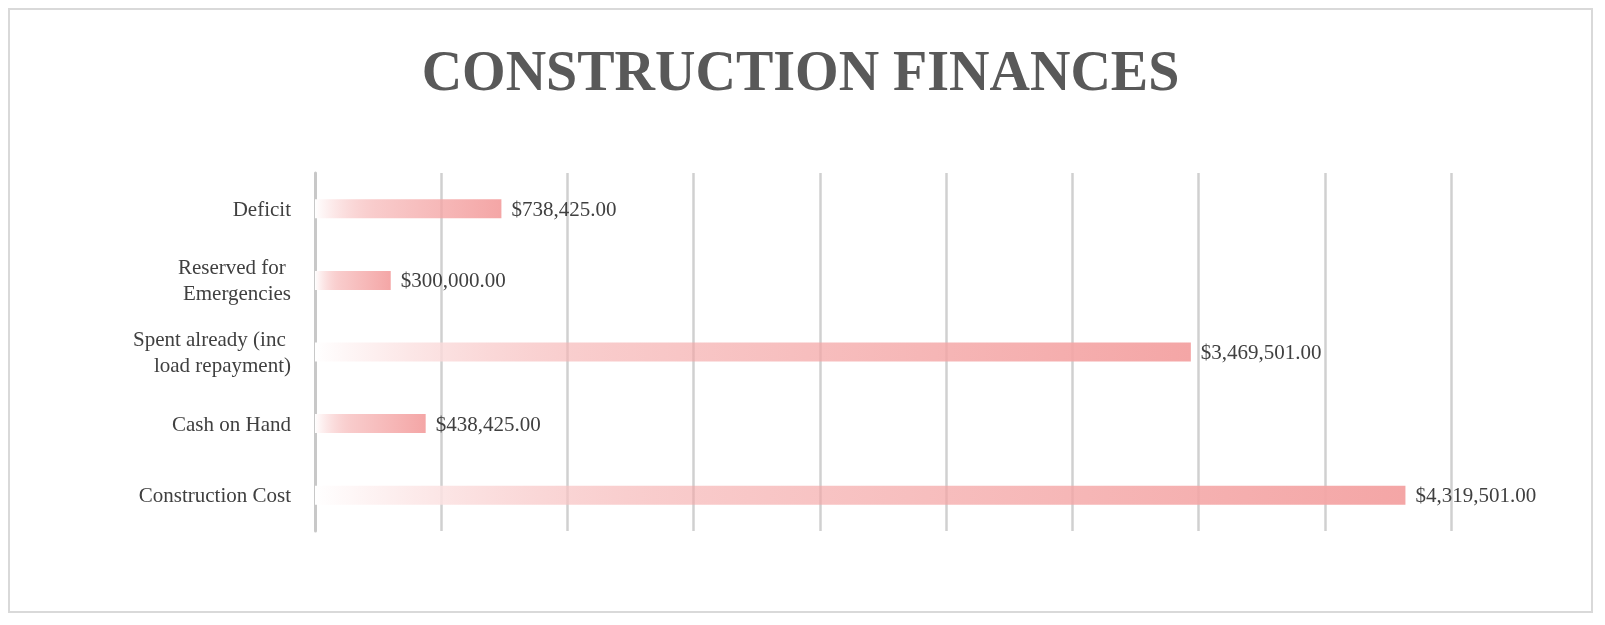 The height and width of the screenshot is (625, 1605). I want to click on data-label: $300,000.00, so click(453, 280).